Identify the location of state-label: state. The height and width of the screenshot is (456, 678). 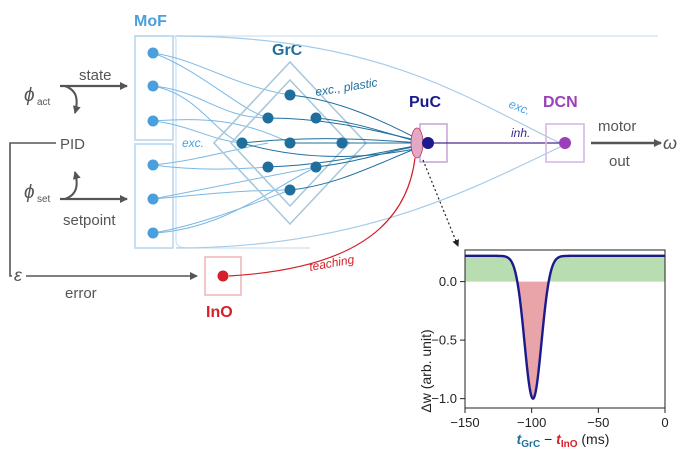
(95, 75).